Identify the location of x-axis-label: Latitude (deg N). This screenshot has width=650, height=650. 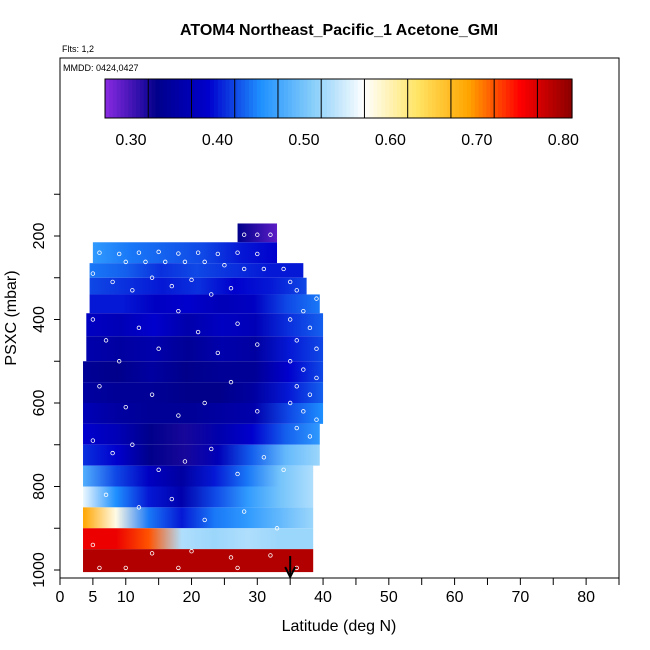
(339, 626).